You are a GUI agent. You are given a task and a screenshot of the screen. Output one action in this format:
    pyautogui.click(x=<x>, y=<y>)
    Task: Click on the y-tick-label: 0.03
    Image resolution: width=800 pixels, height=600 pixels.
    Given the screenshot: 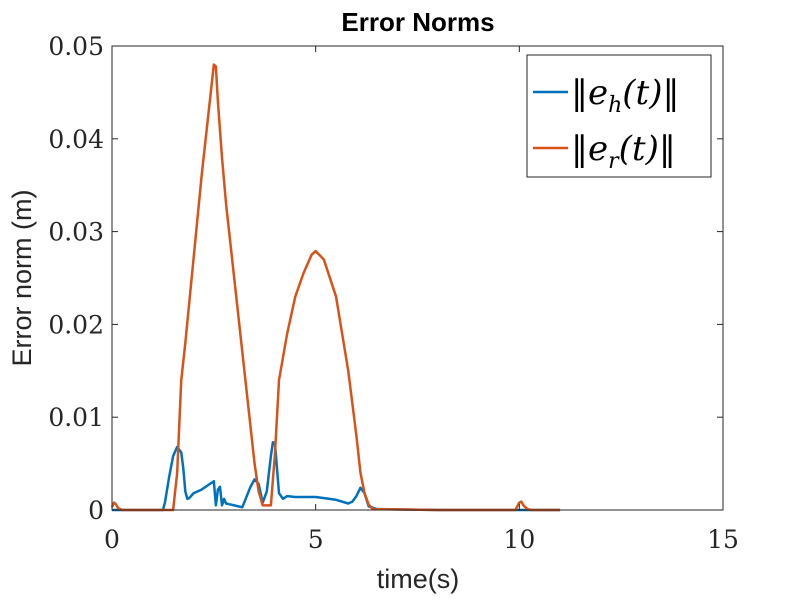 What is the action you would take?
    pyautogui.click(x=76, y=232)
    